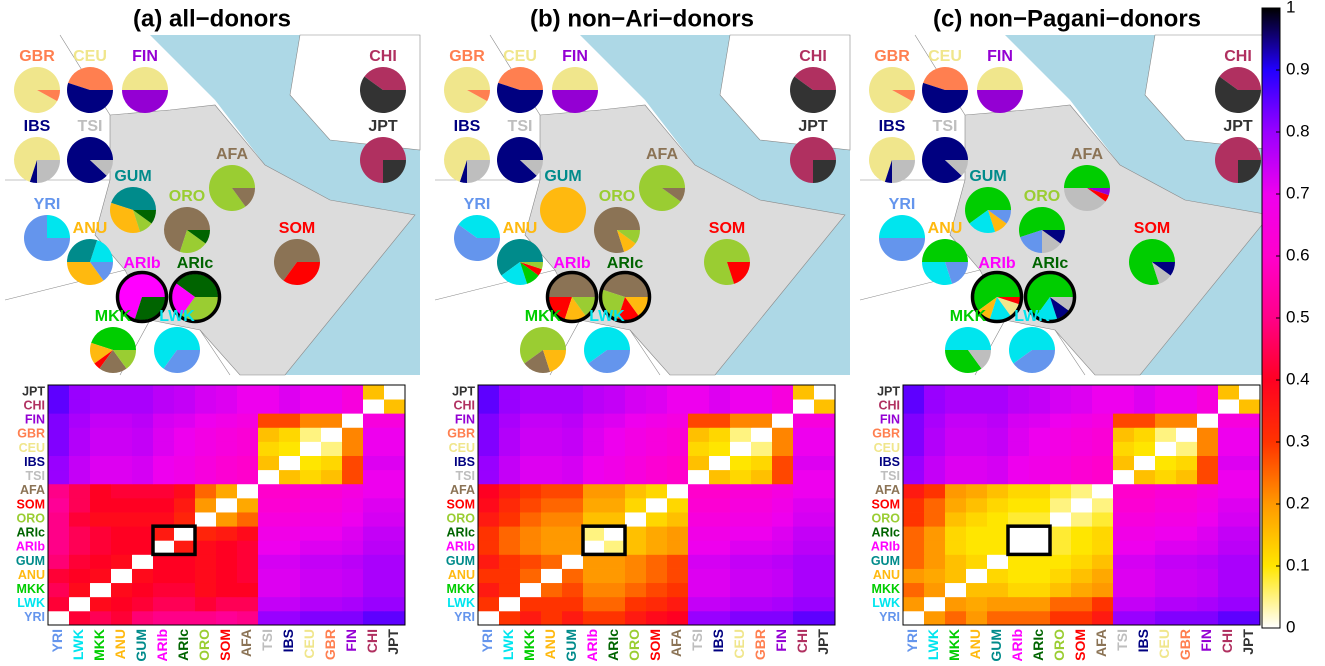  What do you see at coordinates (1298, 130) in the screenshot?
I see `colorbar-tick-label: 0.8` at bounding box center [1298, 130].